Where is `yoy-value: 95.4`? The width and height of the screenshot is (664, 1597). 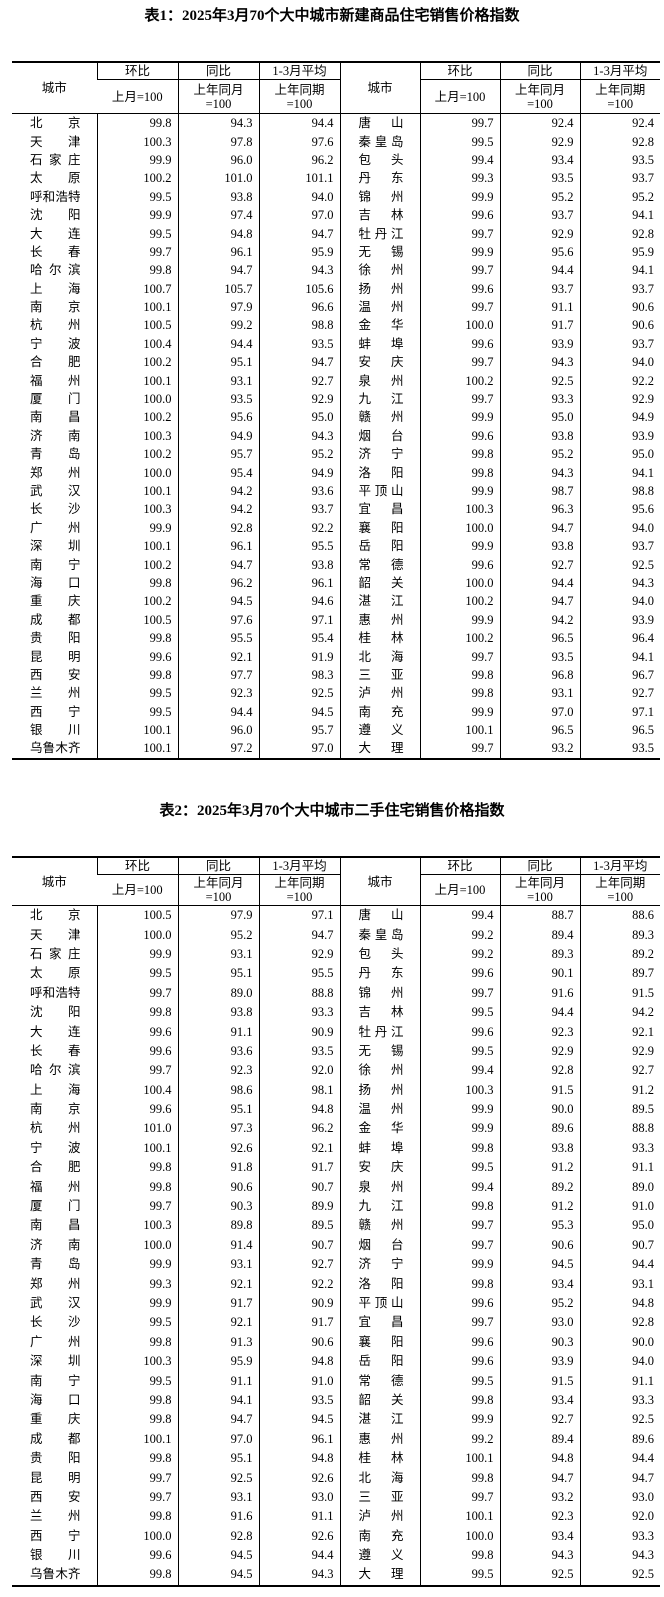 yoy-value: 95.4 is located at coordinates (218, 472).